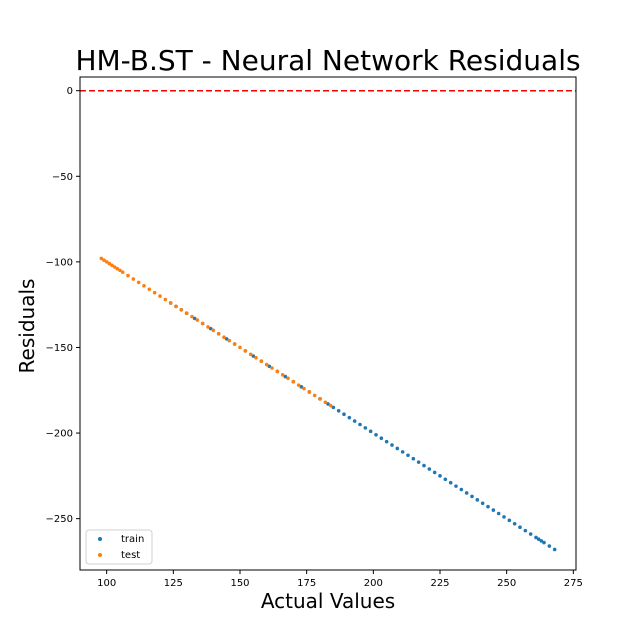 This screenshot has width=640, height=640. I want to click on x-tick-label: 125, so click(173, 583).